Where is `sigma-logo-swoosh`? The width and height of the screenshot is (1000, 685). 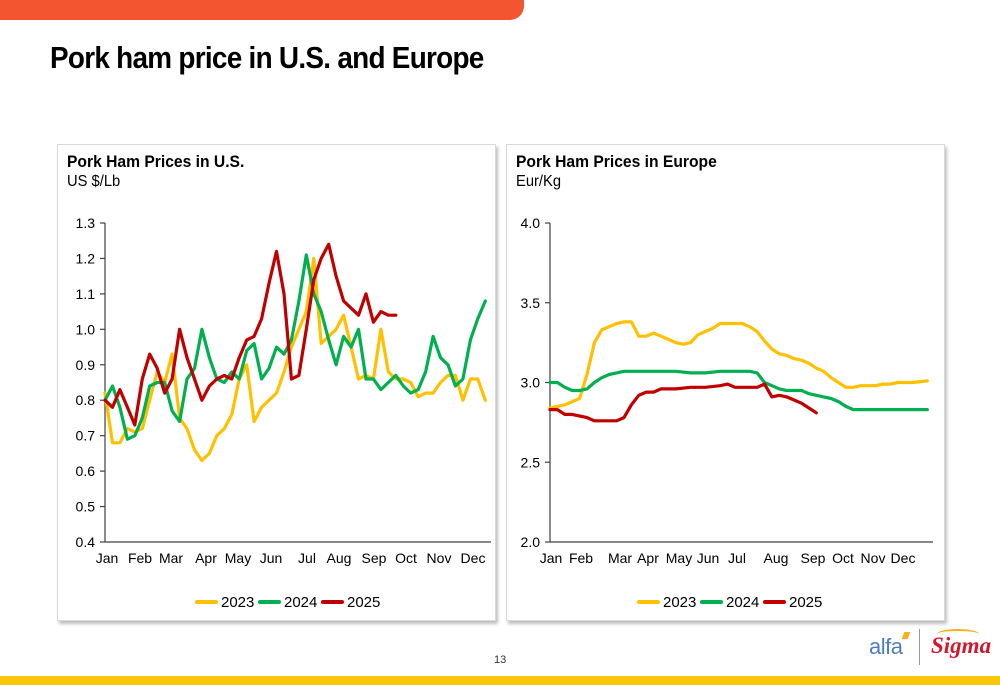
sigma-logo-swoosh is located at coordinates (958, 634).